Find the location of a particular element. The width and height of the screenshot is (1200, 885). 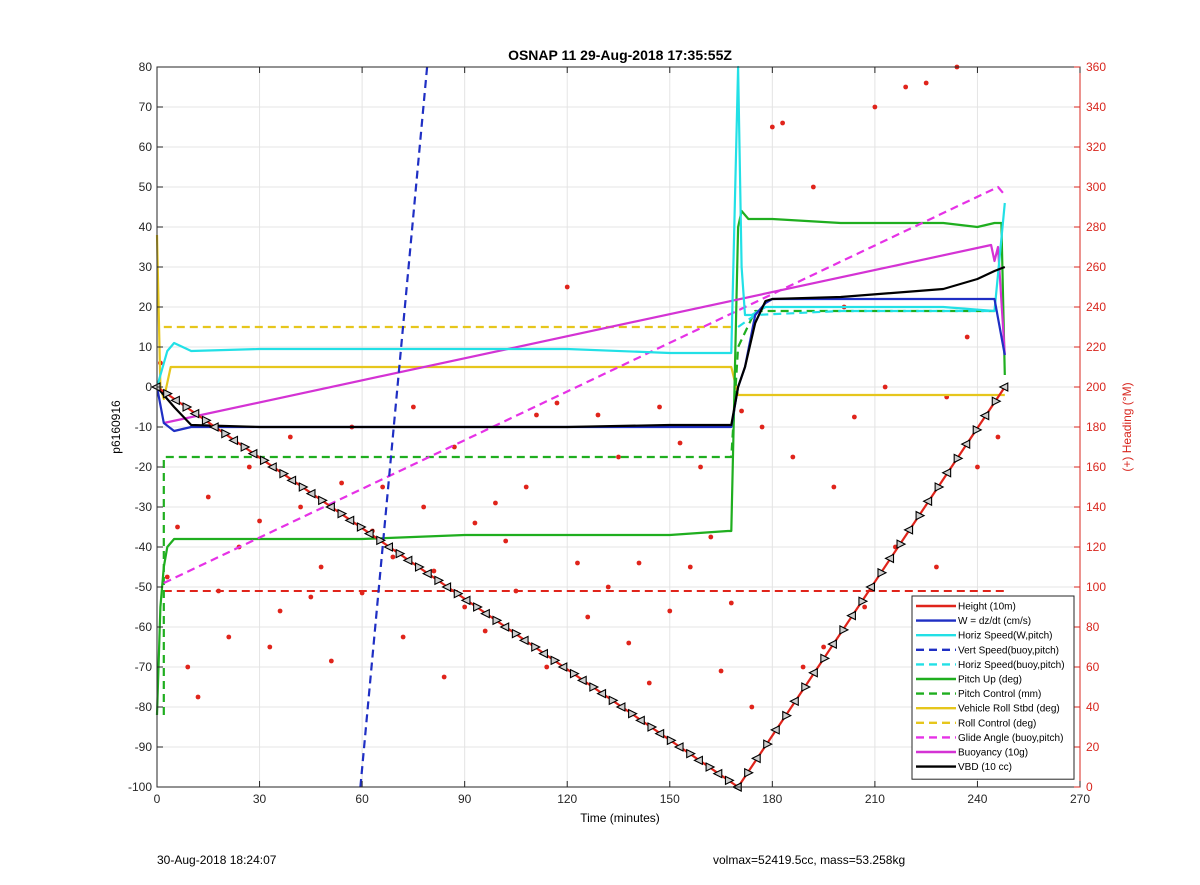

right-tick-label: 180 is located at coordinates (1096, 427).